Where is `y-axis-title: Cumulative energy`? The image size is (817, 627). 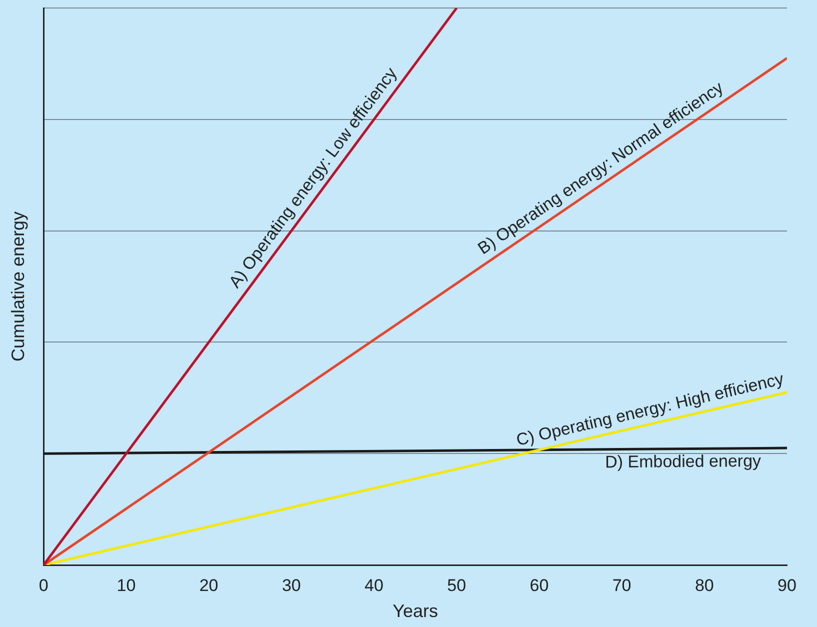 y-axis-title: Cumulative energy is located at coordinates (18, 286).